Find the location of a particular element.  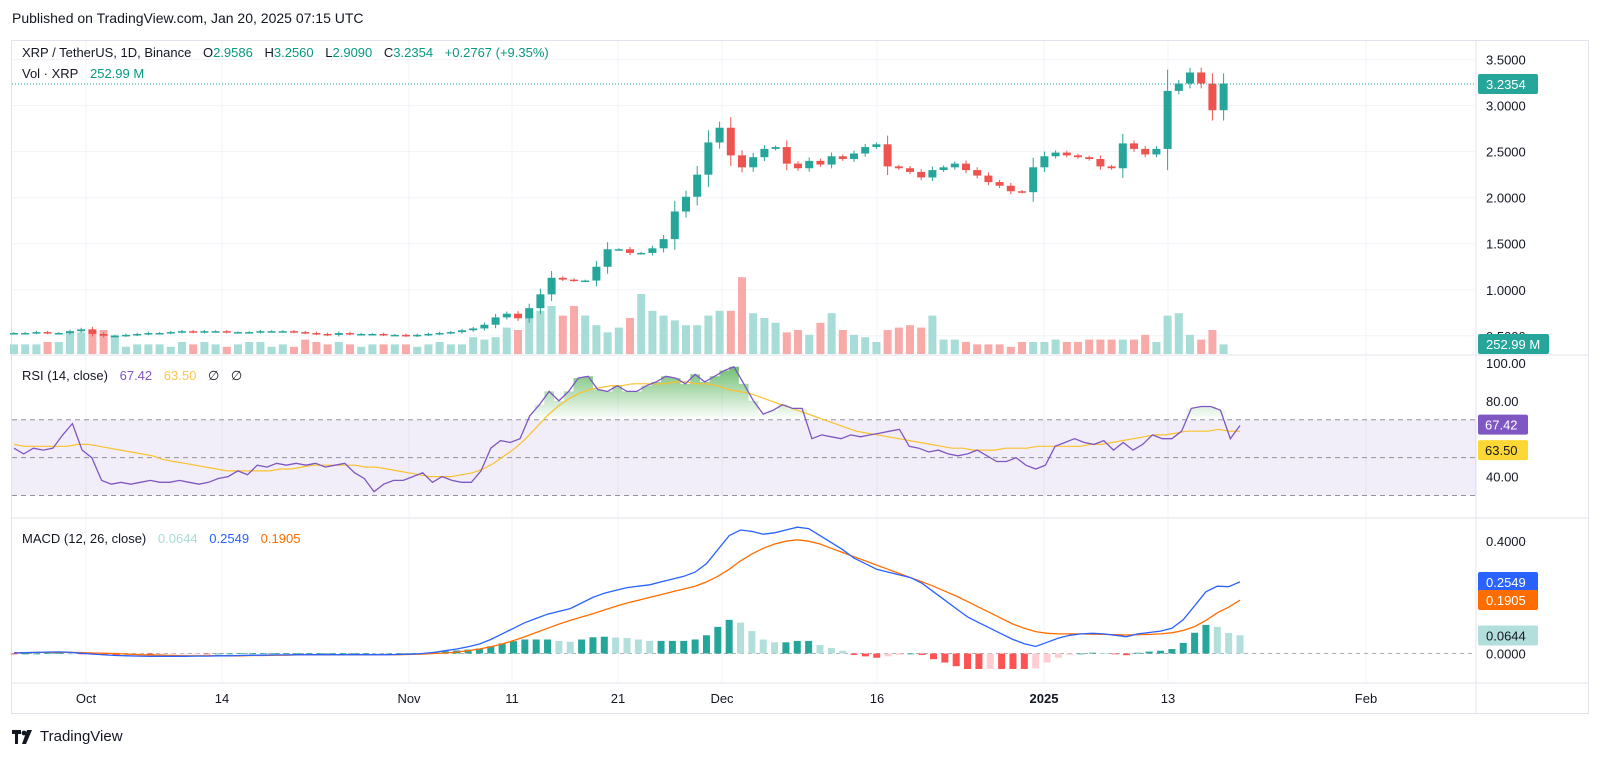

x-tick-label: 11 is located at coordinates (512, 698).